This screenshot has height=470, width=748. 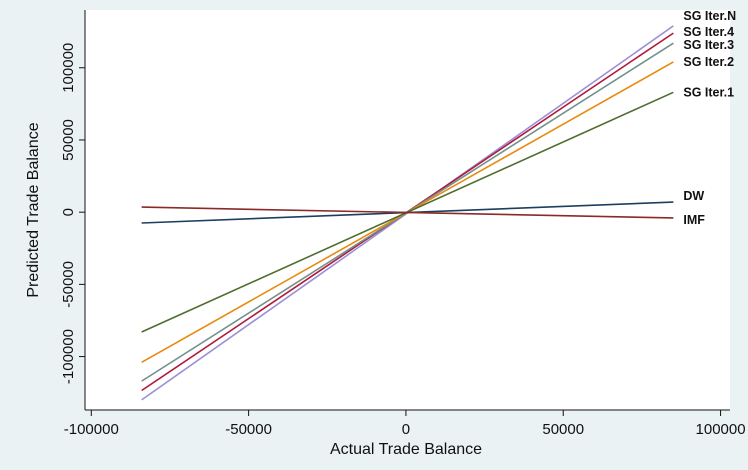 What do you see at coordinates (693, 196) in the screenshot?
I see `series-label-dw: DW` at bounding box center [693, 196].